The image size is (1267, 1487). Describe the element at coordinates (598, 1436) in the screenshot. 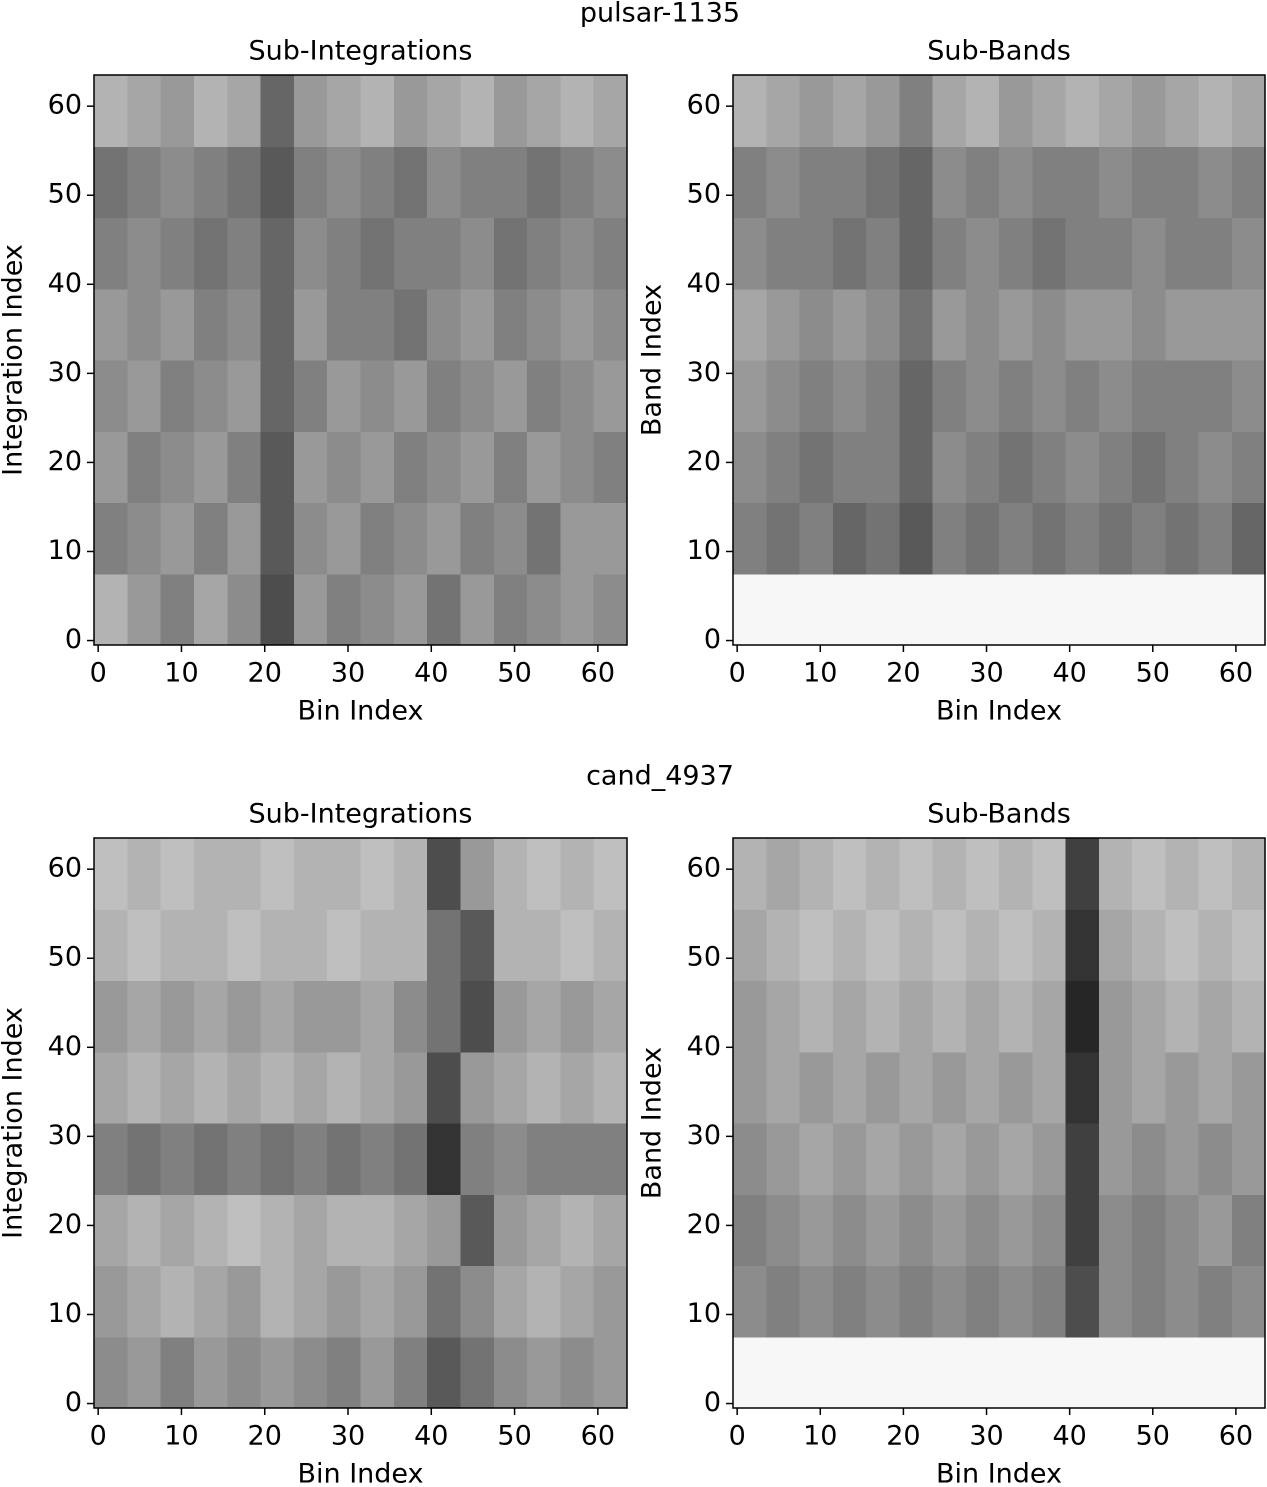

I see `x-tick-label: 60` at that location.